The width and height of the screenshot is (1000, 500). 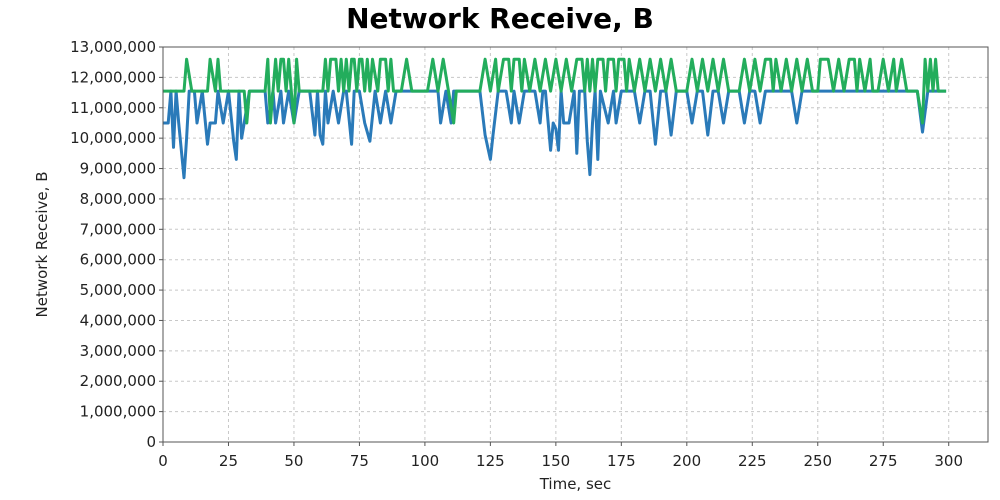 I want to click on y-tick-label: 11,000,000, so click(x=113, y=108).